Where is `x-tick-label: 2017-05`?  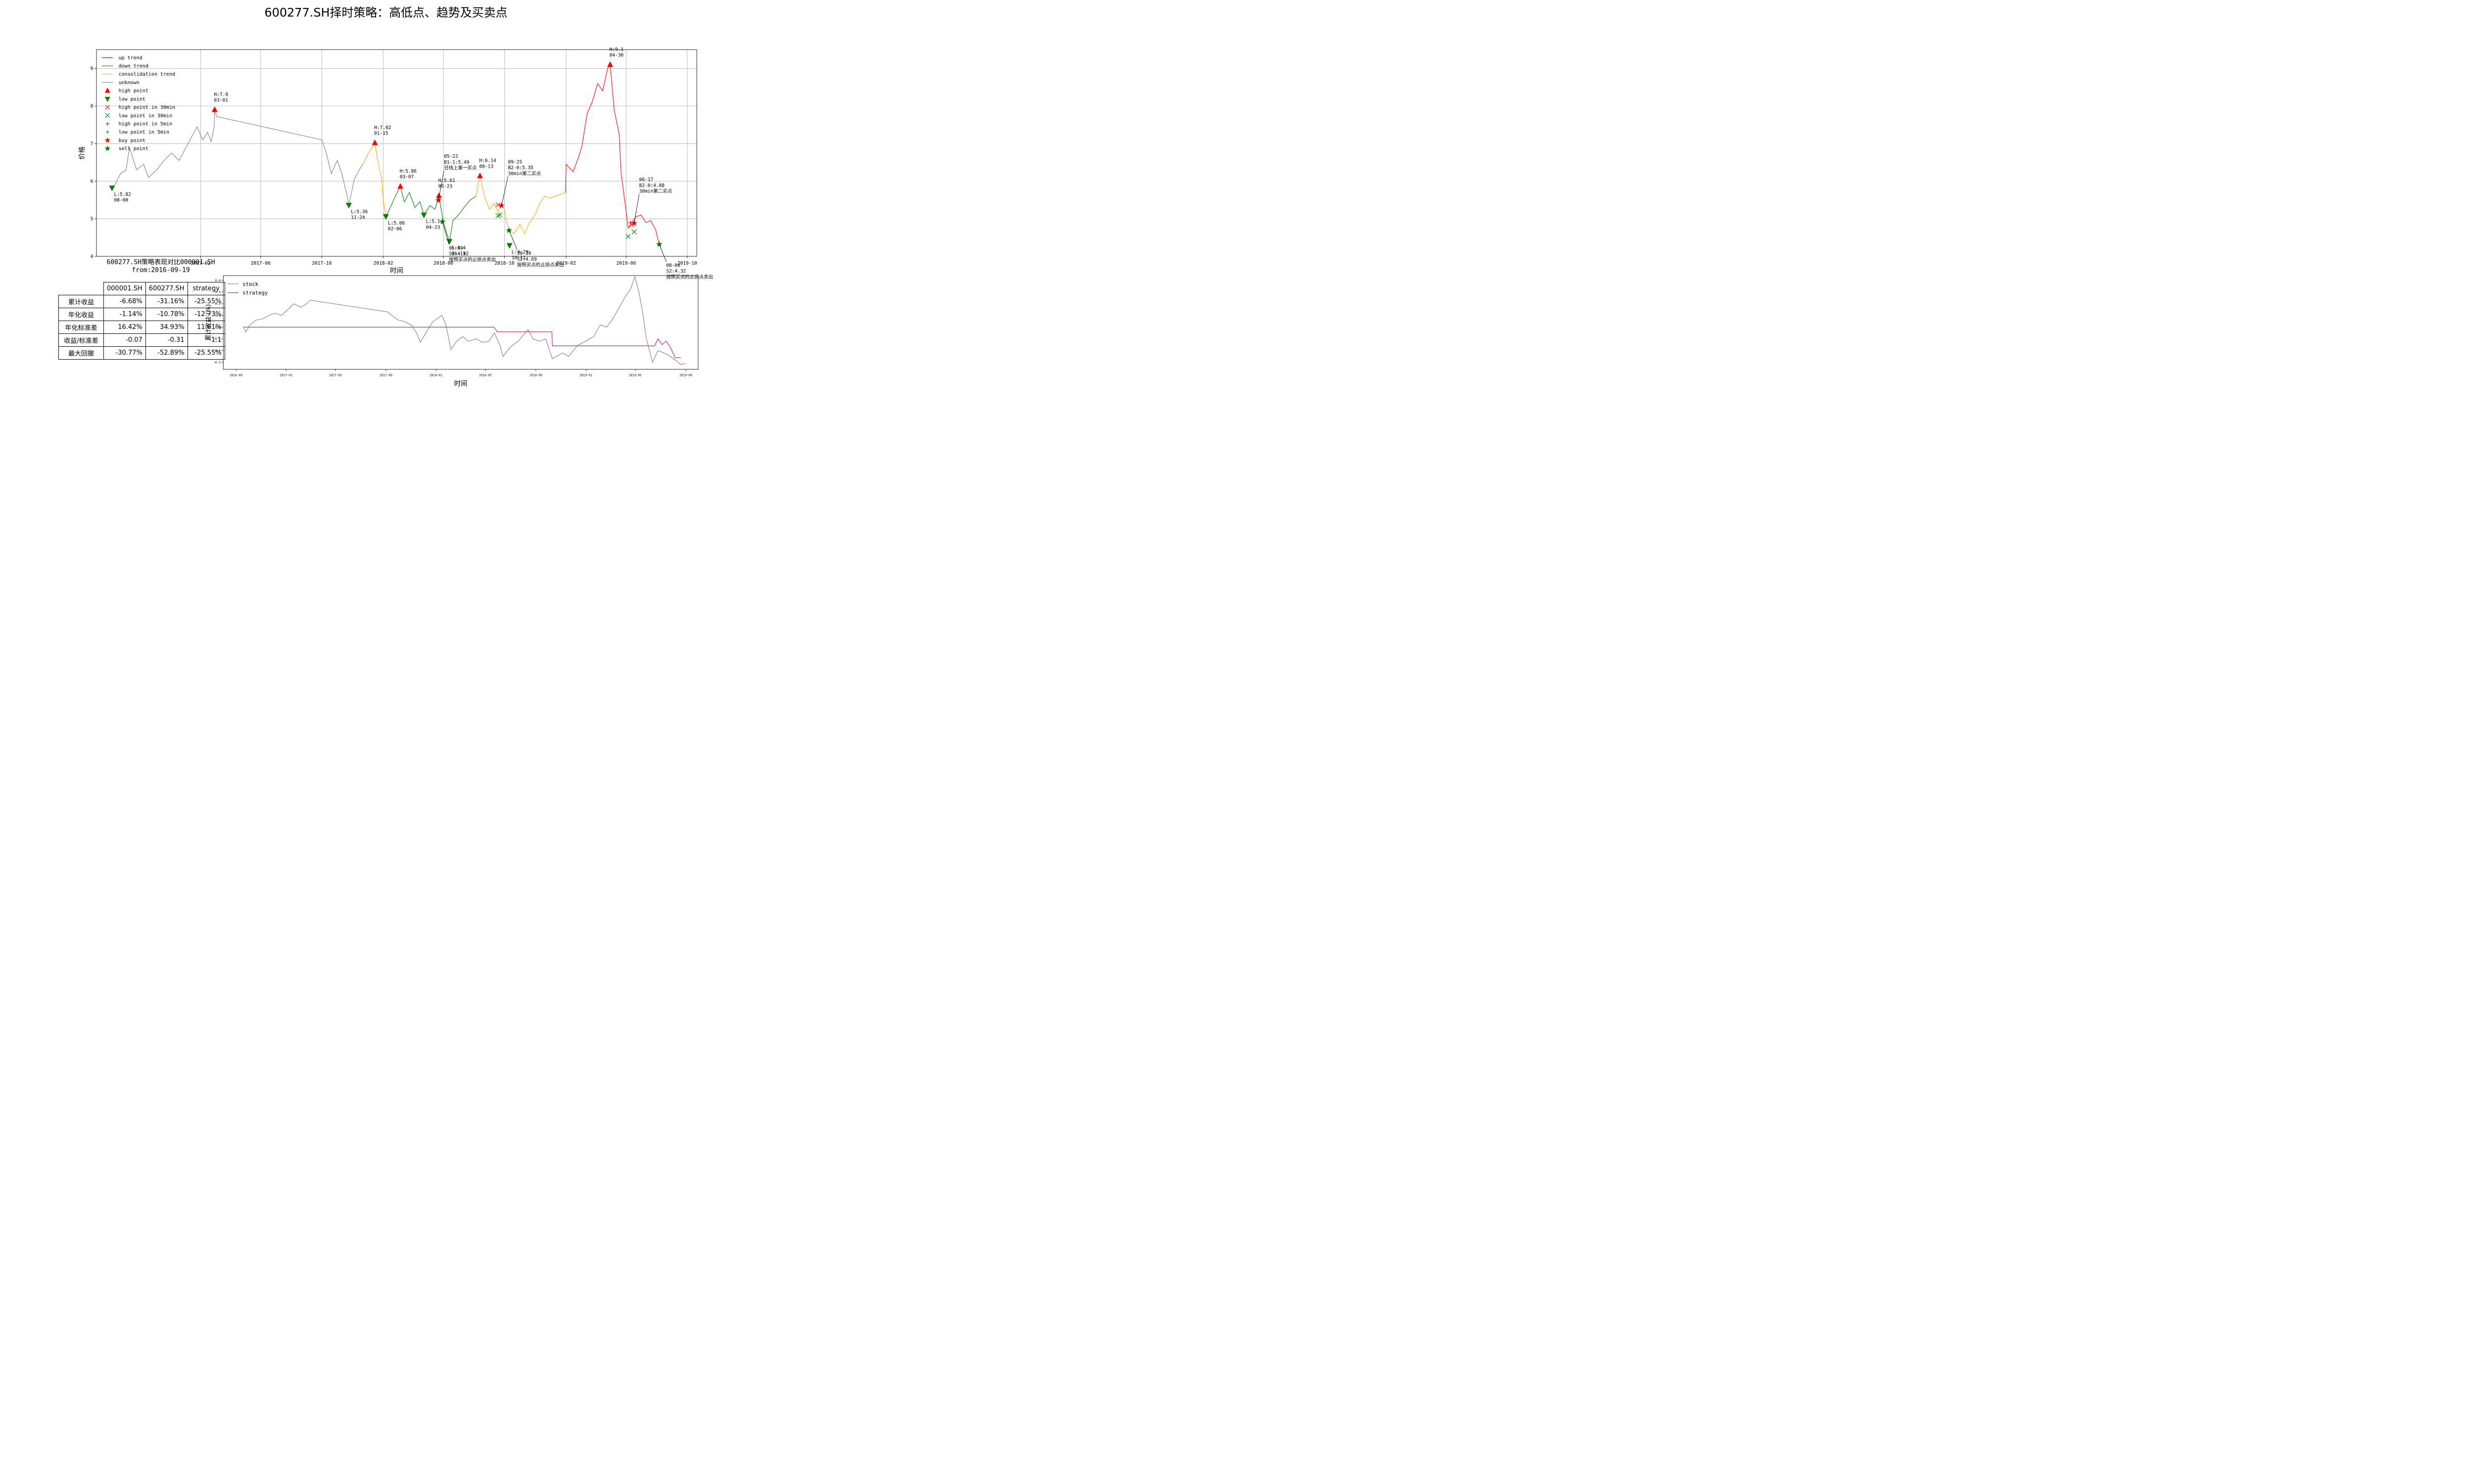
x-tick-label: 2017-05 is located at coordinates (335, 375).